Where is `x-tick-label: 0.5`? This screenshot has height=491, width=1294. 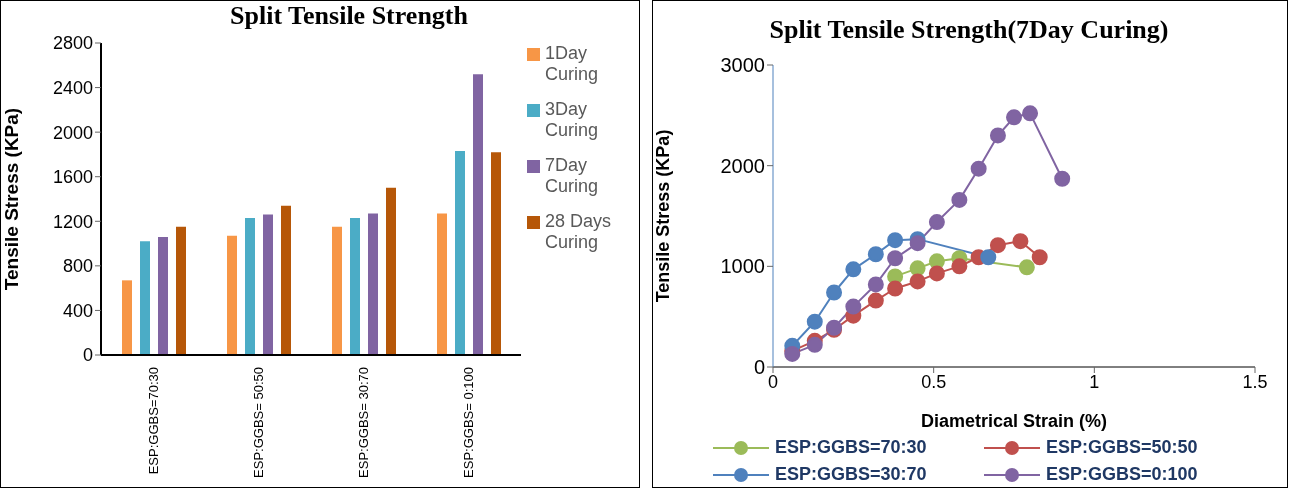
x-tick-label: 0.5 is located at coordinates (934, 381).